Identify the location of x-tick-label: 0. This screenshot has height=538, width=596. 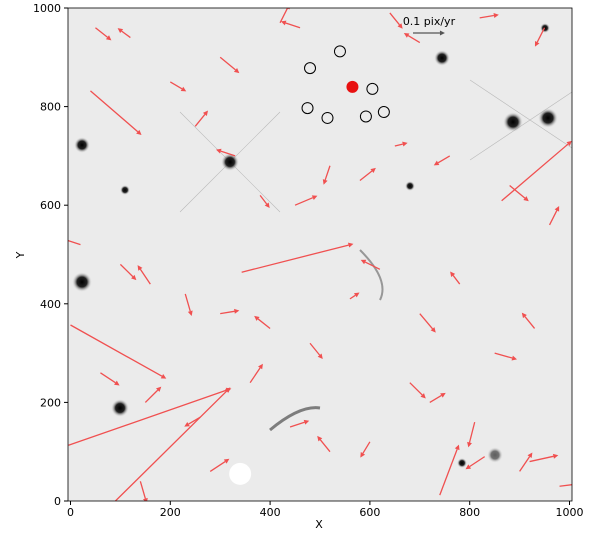
(70, 512).